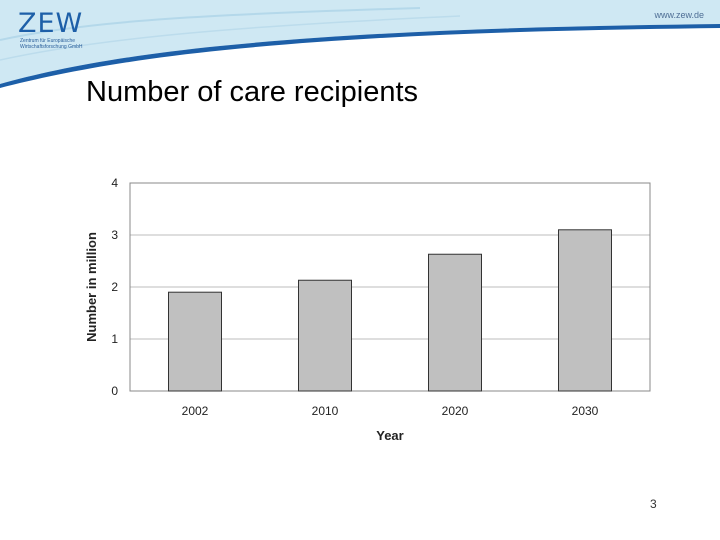  I want to click on bar-2020, so click(455, 322).